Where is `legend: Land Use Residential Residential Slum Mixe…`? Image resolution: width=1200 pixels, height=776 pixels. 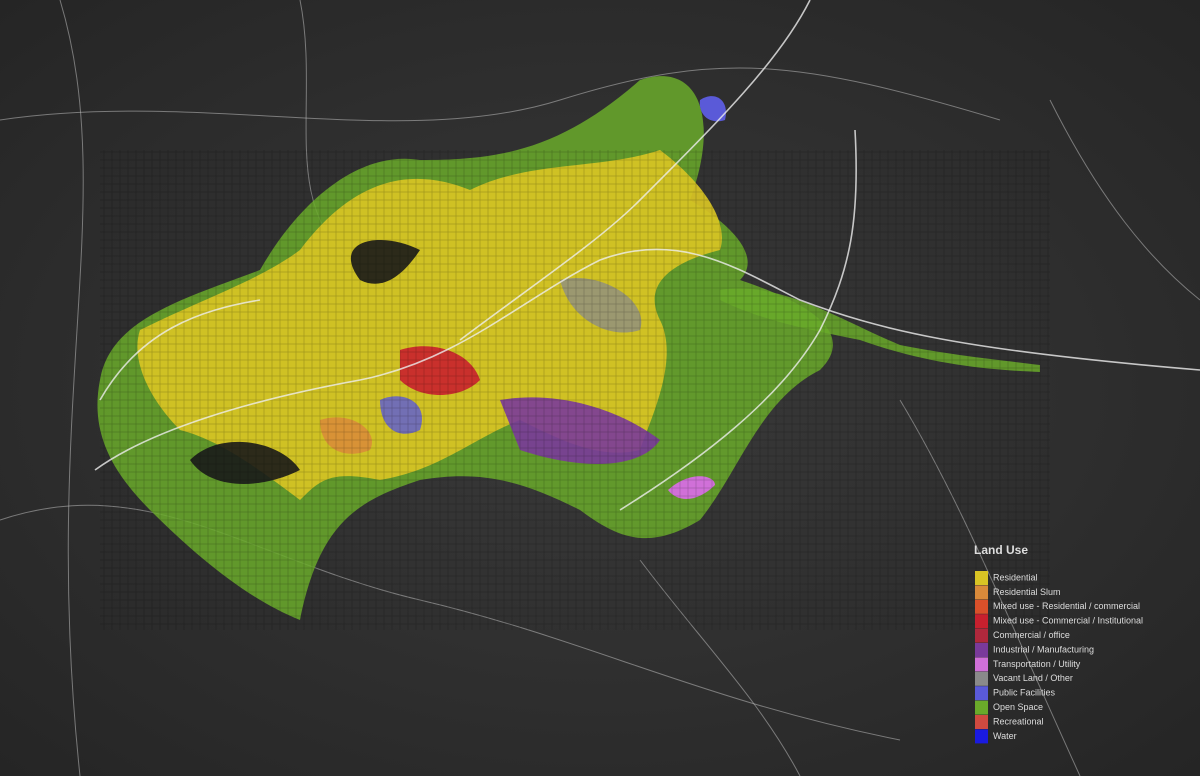 legend: Land Use Residential Residential Slum Mixe… is located at coordinates (1058, 643).